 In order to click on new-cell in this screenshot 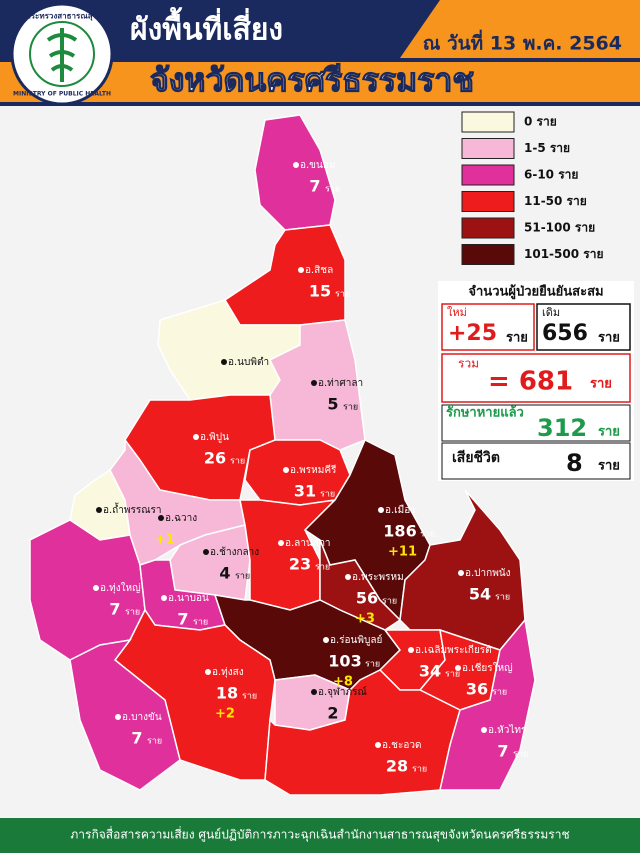, I will do `click(488, 327)`.